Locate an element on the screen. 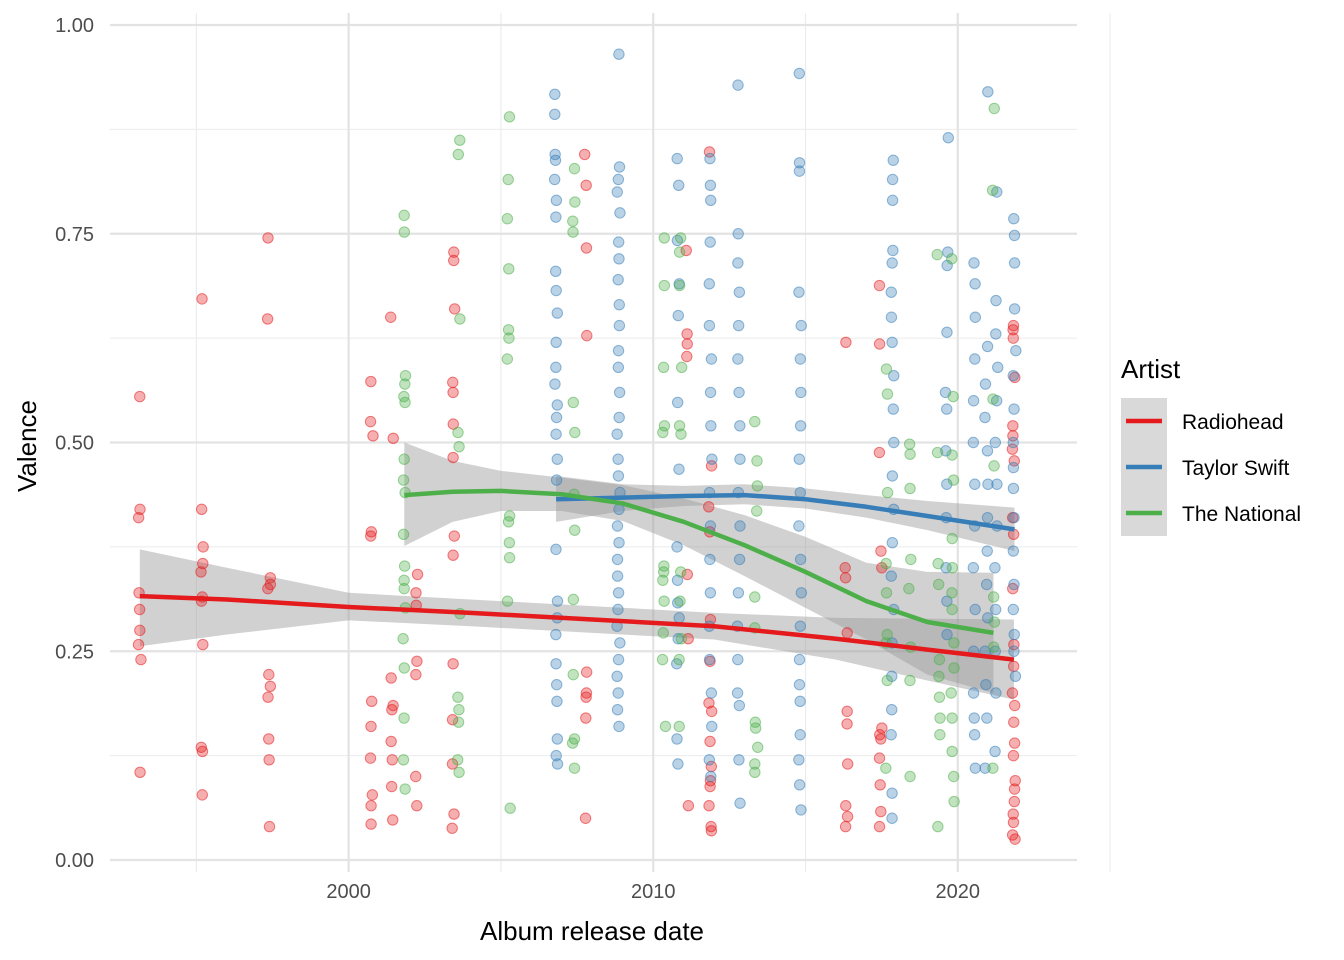  x-tick-label: 2020 is located at coordinates (958, 892).